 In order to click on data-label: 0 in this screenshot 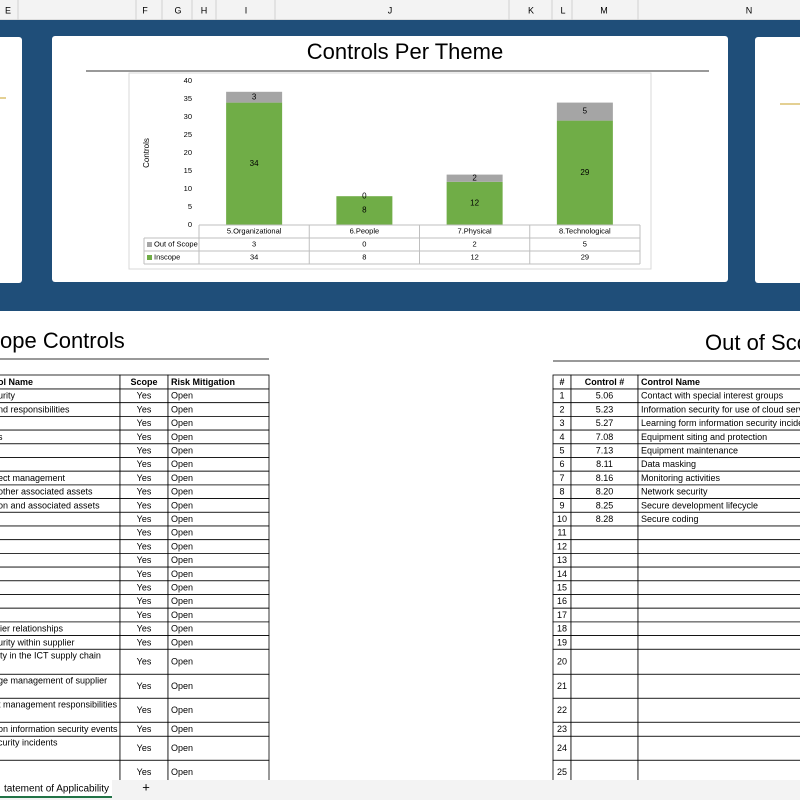, I will do `click(364, 195)`.